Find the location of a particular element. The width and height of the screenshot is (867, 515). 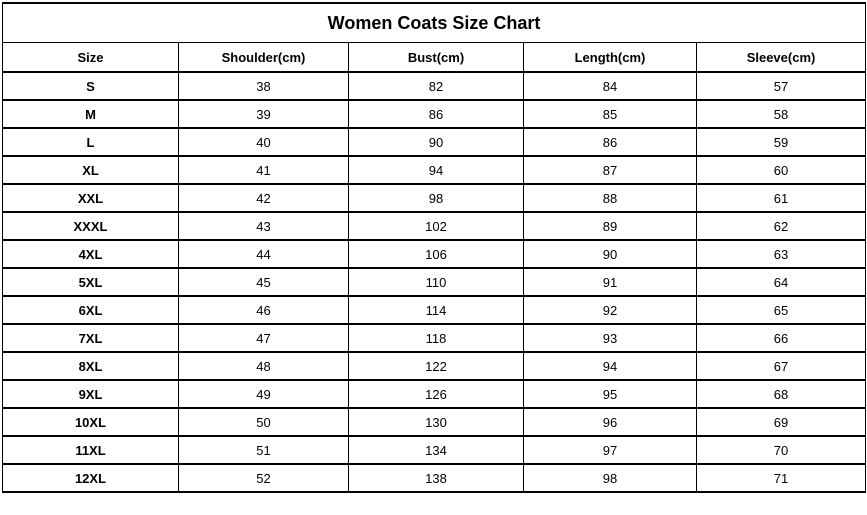

table-row: 4XL 44 106 90 63 is located at coordinates (434, 254).